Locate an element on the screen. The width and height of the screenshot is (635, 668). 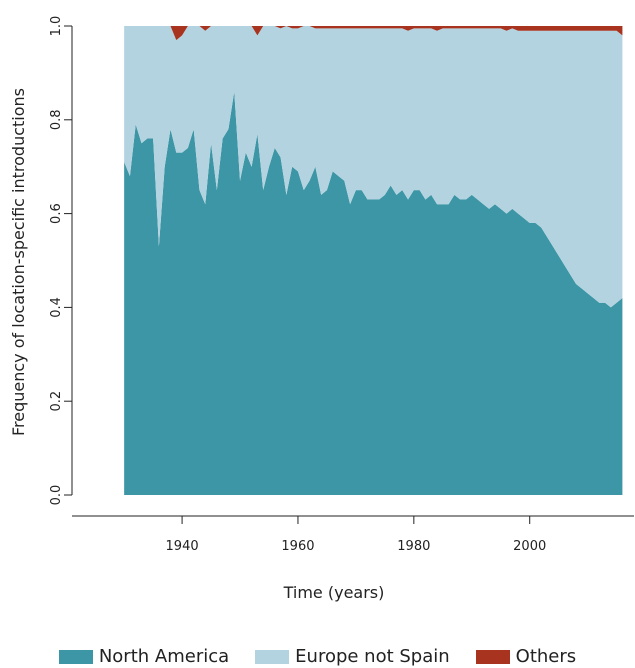
x-axis-title: Time (years) is located at coordinates (334, 592).